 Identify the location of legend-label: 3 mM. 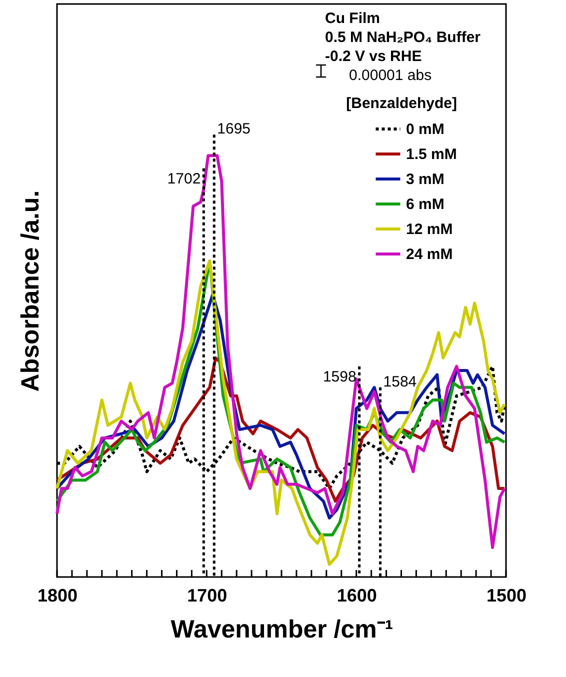
(425, 179).